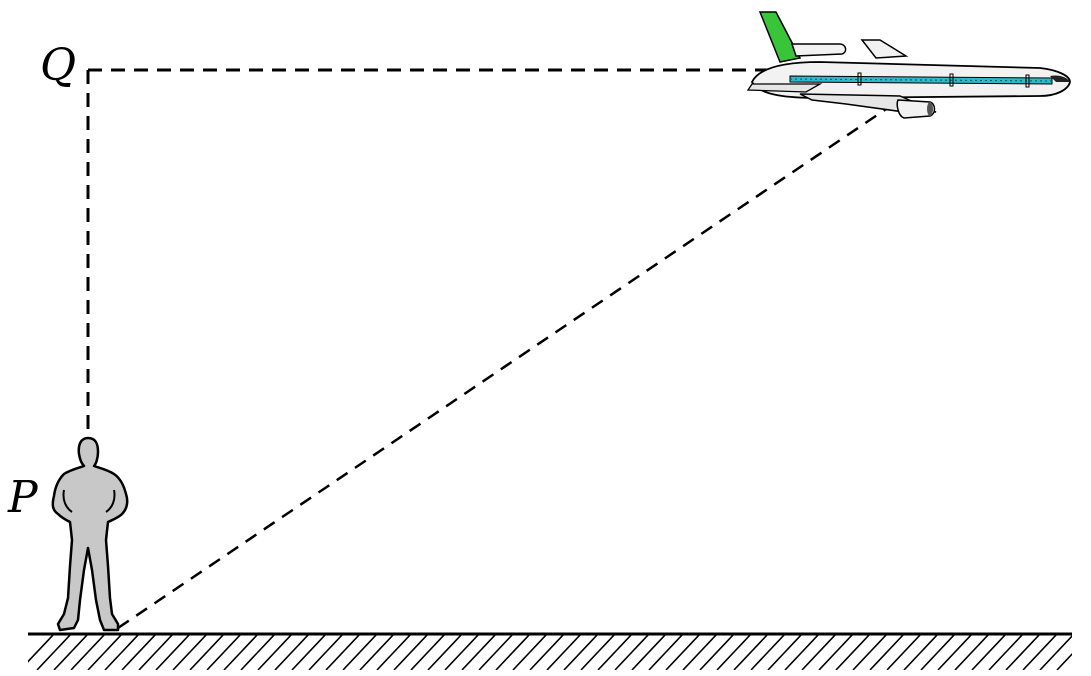  What do you see at coordinates (90, 534) in the screenshot?
I see `person-icon` at bounding box center [90, 534].